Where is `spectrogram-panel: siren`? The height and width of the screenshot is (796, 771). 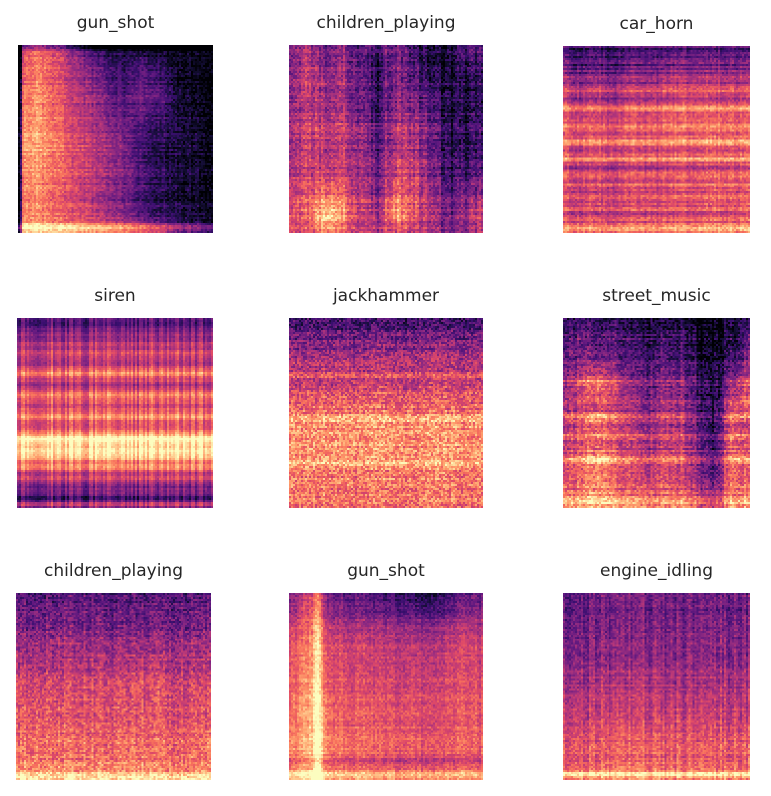 spectrogram-panel: siren is located at coordinates (115, 395).